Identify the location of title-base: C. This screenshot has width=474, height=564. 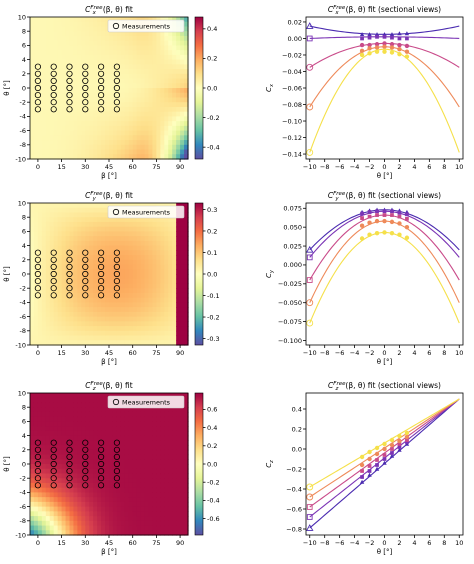
(88, 195).